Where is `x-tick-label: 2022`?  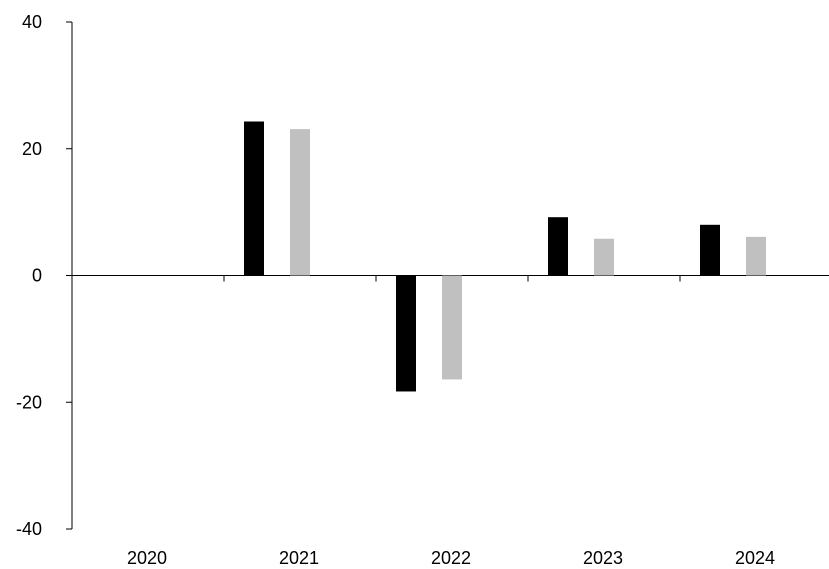
x-tick-label: 2022 is located at coordinates (451, 558).